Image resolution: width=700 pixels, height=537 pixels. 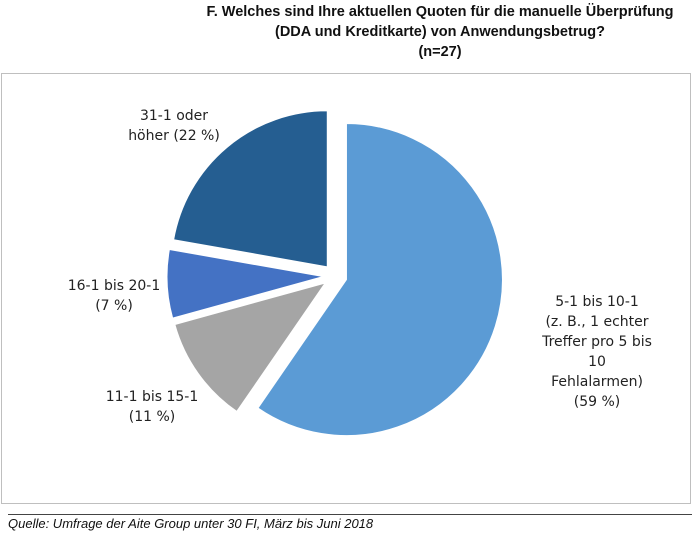 I want to click on footer-divider, so click(x=350, y=514).